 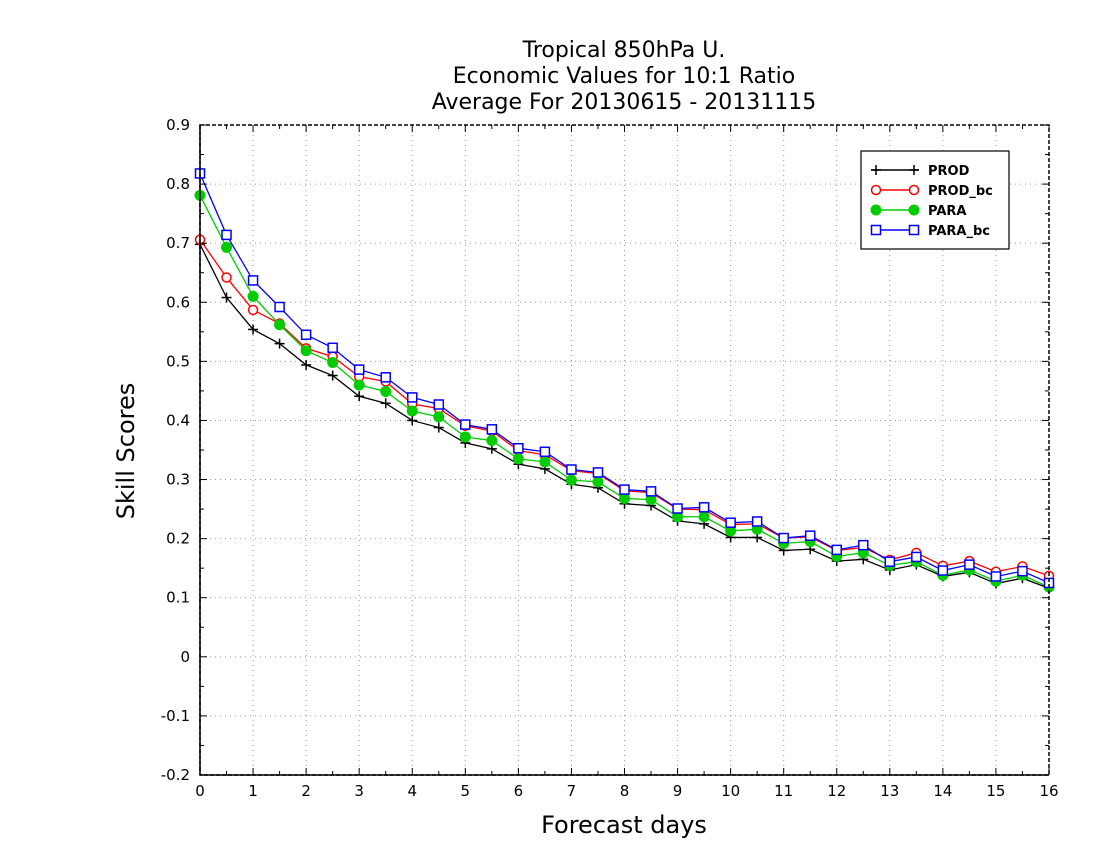 What do you see at coordinates (730, 791) in the screenshot?
I see `x-tick-label: 10` at bounding box center [730, 791].